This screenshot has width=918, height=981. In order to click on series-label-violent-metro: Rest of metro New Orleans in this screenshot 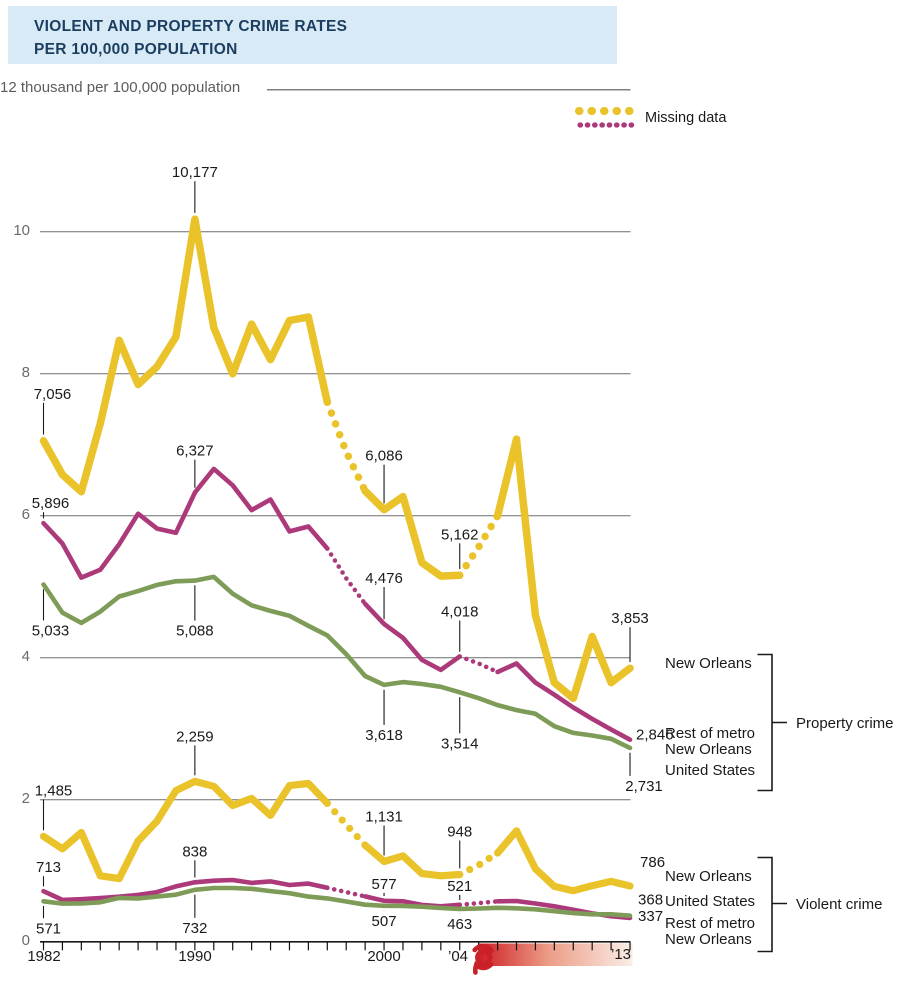, I will do `click(710, 932)`.